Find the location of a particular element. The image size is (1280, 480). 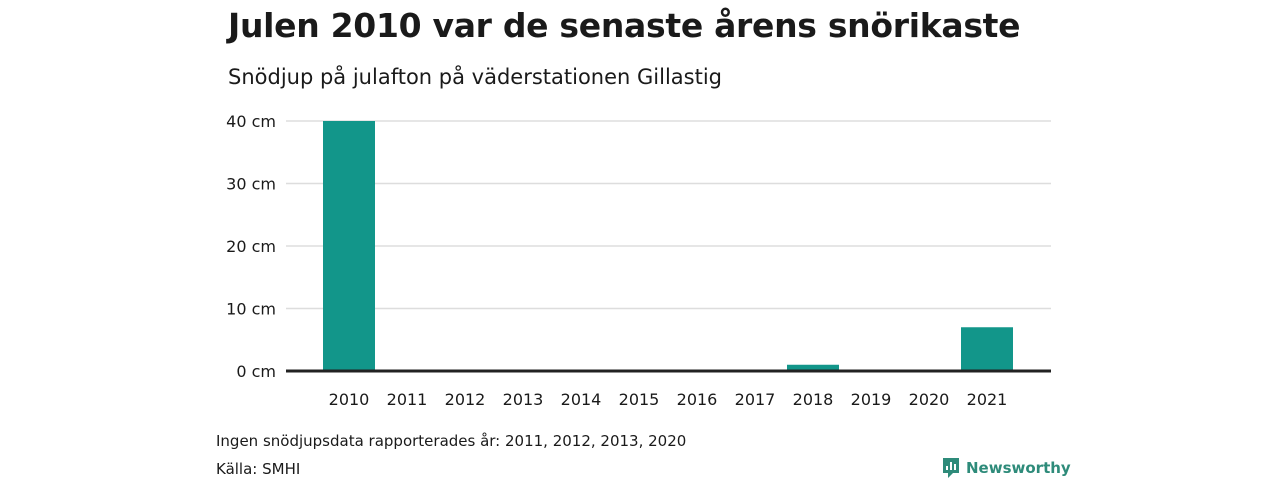

x-tick-label: 2019 is located at coordinates (871, 399).